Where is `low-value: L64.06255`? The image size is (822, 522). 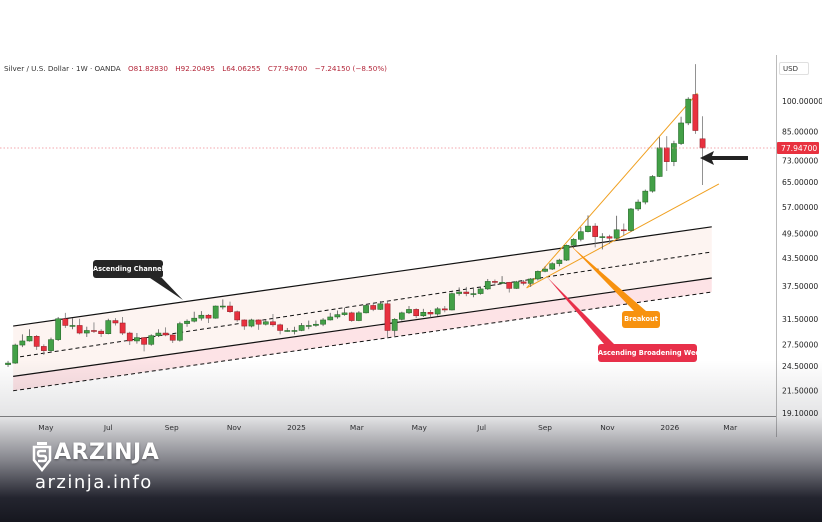 low-value: L64.06255 is located at coordinates (241, 68).